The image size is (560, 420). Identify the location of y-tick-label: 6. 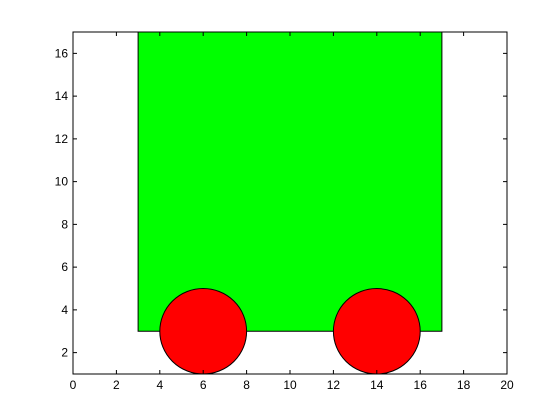
(64, 267).